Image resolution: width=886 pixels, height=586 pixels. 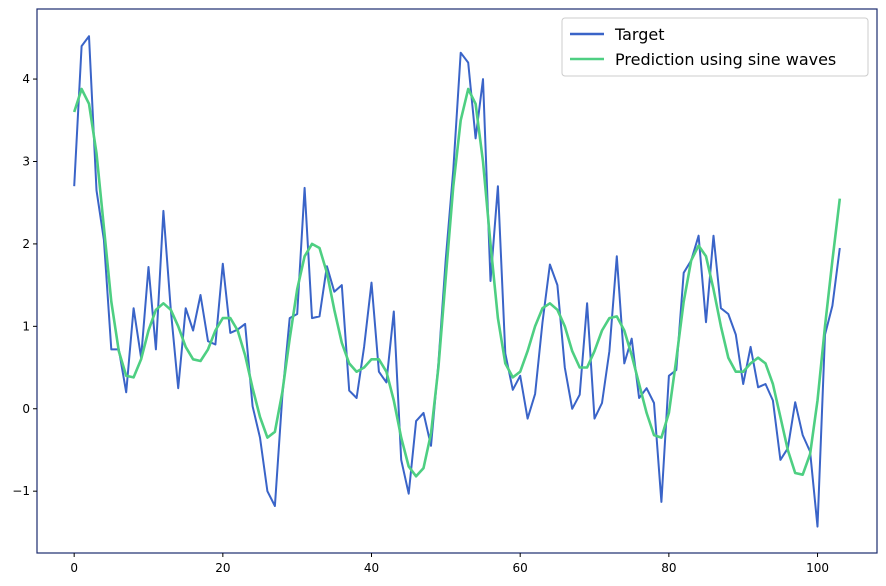 I want to click on y-tick-label: 1, so click(x=26, y=326).